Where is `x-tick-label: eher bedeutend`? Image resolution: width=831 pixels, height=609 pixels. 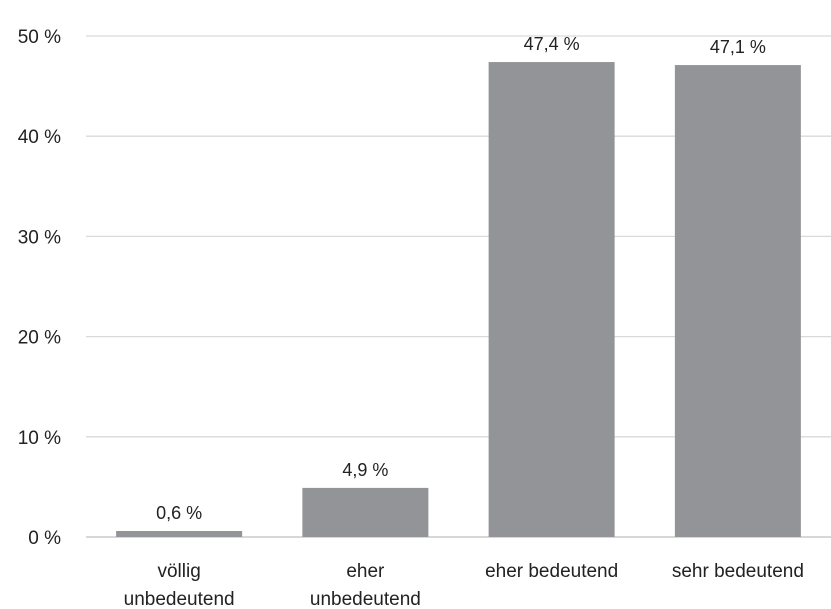 x-tick-label: eher bedeutend is located at coordinates (551, 571).